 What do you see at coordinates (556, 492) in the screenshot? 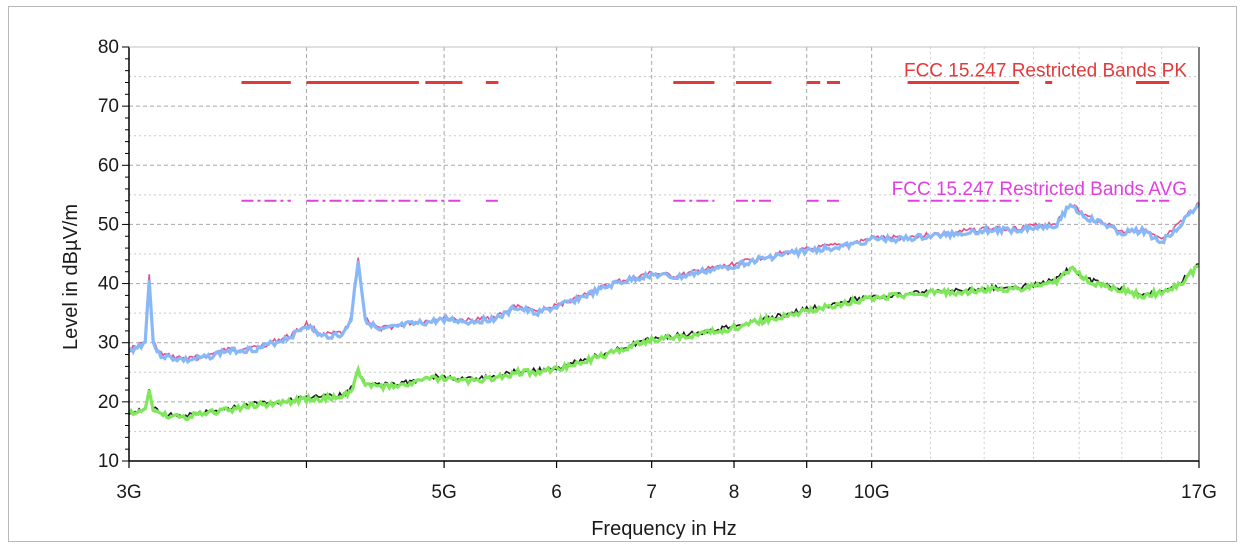
I see `x-tick-label: 6` at bounding box center [556, 492].